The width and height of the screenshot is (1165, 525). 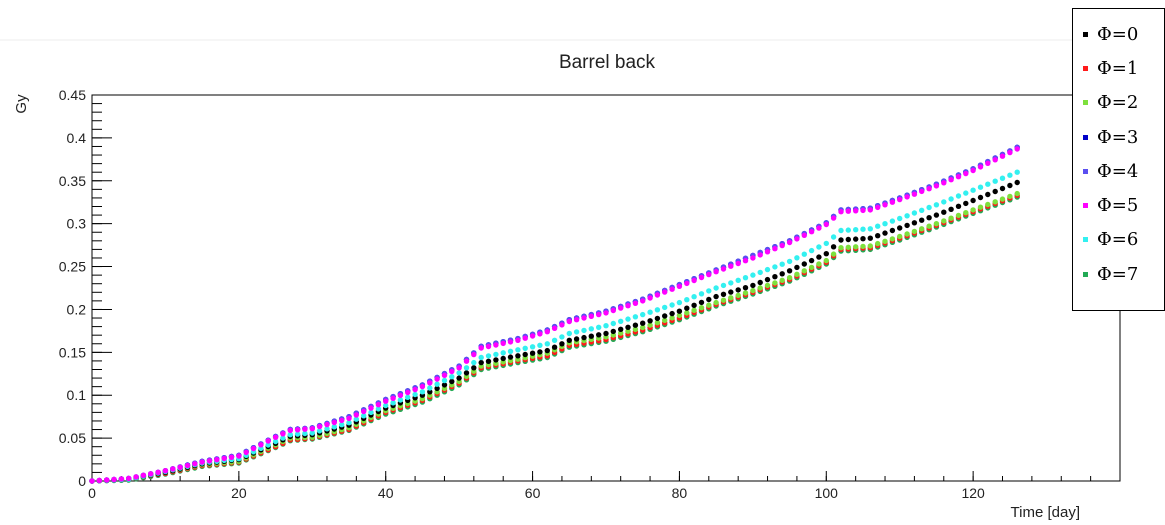 I want to click on legend-label: Φ=3, so click(x=1118, y=137).